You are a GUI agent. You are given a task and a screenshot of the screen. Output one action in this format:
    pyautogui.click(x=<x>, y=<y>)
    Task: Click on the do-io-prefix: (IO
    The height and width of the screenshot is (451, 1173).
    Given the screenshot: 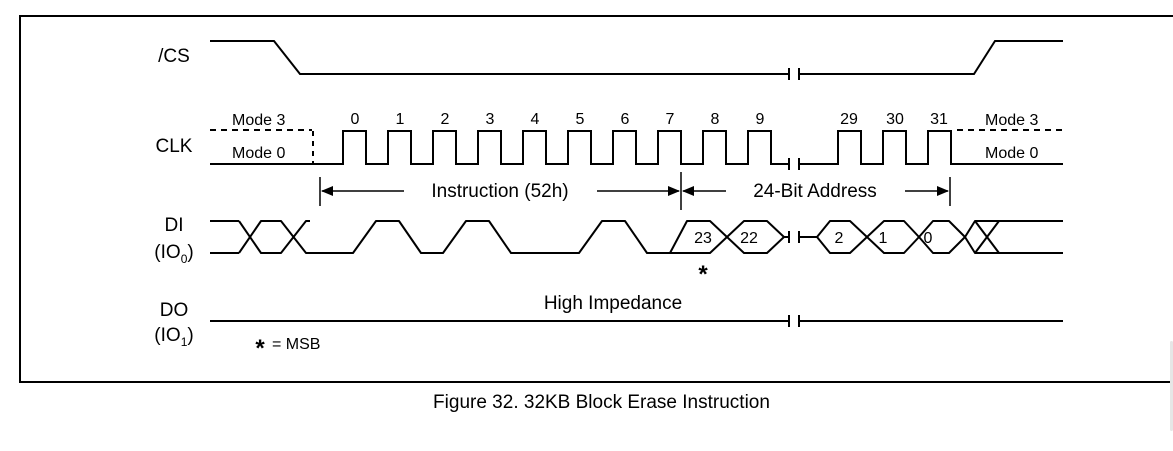 What is the action you would take?
    pyautogui.click(x=167, y=335)
    